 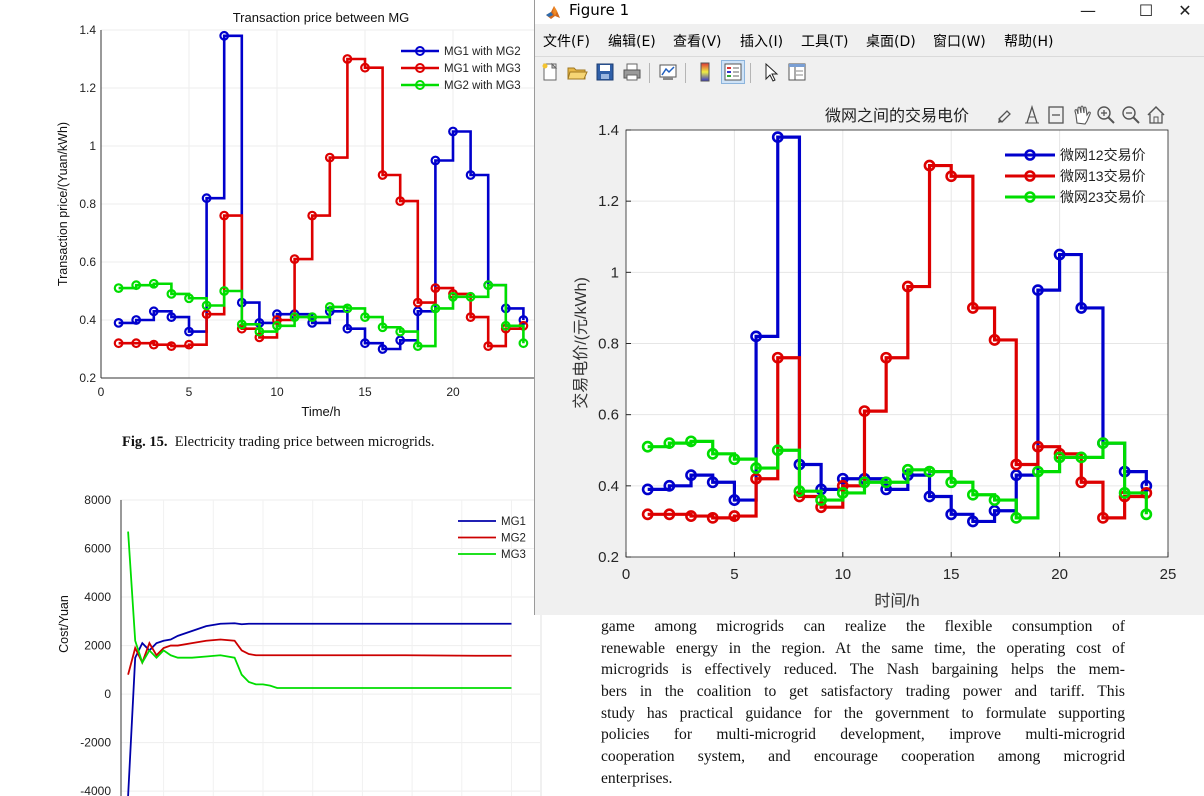 What do you see at coordinates (615, 272) in the screenshot?
I see `y-tick-label: 1` at bounding box center [615, 272].